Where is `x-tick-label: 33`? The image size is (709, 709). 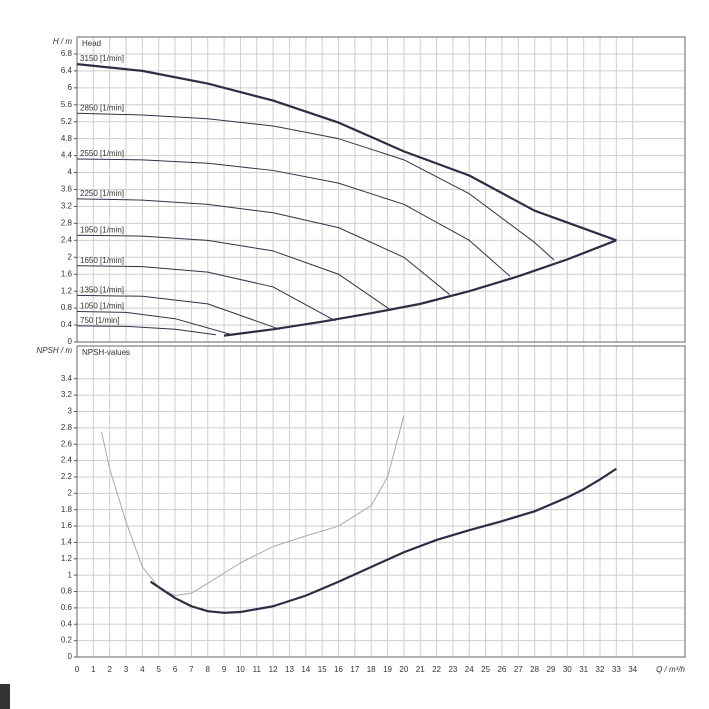
x-tick-label: 33 is located at coordinates (616, 669).